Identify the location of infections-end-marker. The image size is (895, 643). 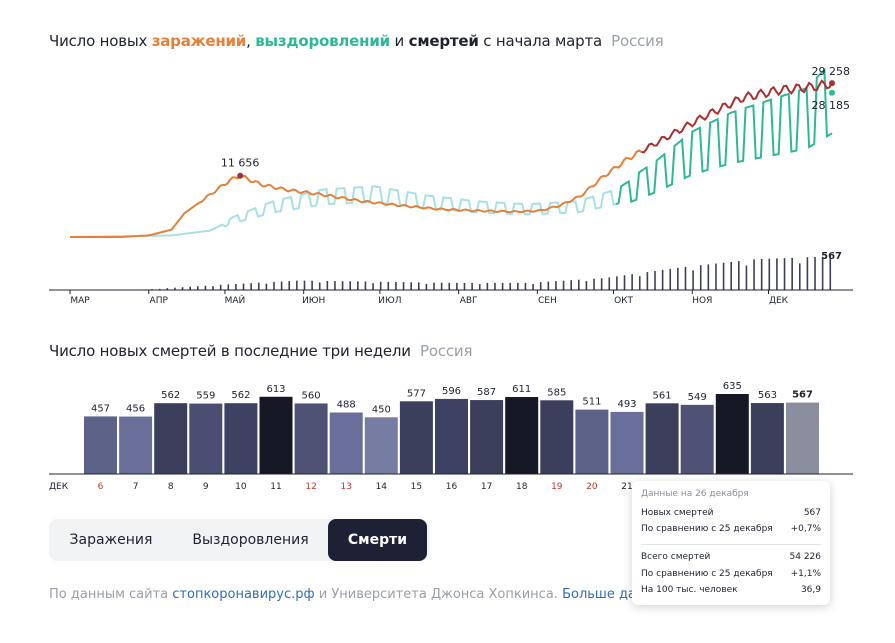
(832, 83).